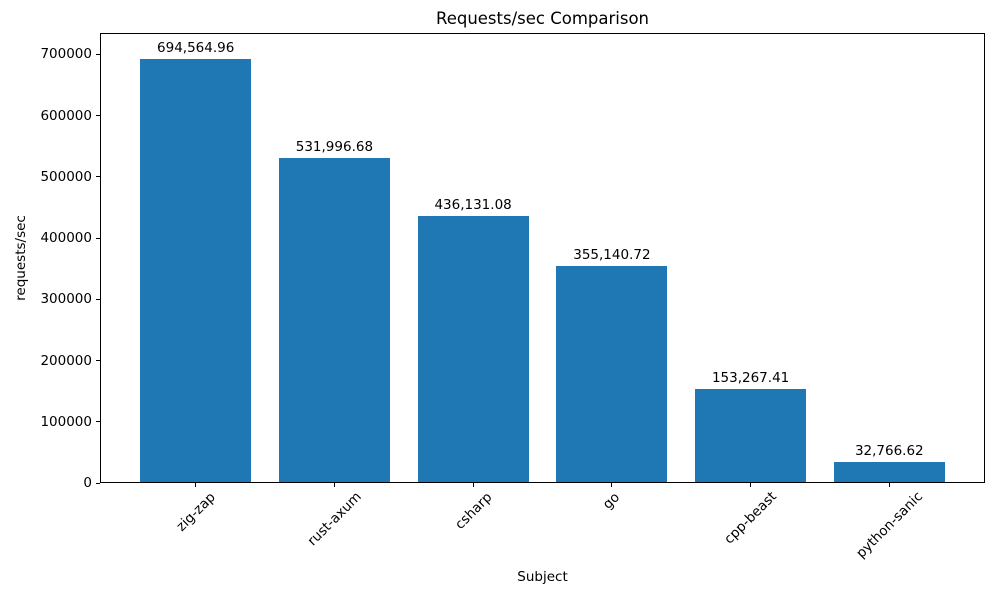 Image resolution: width=1000 pixels, height=600 pixels. I want to click on y-tick-label: 500000, so click(66, 176).